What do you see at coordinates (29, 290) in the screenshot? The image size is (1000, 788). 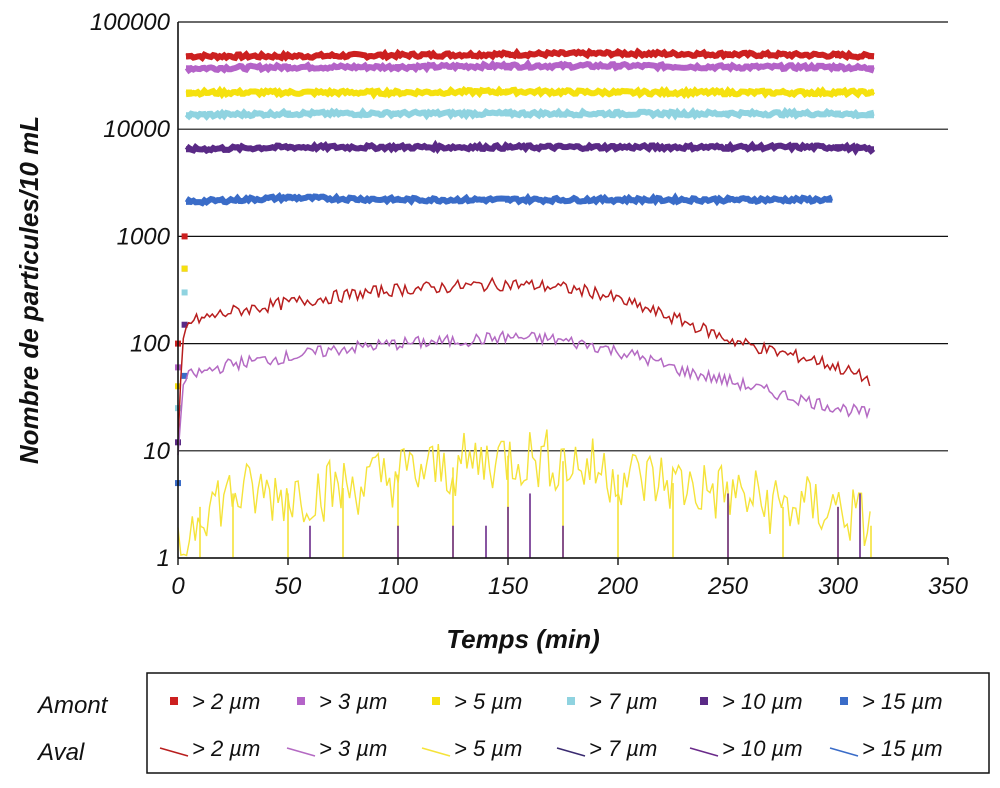 I see `y-axis-title: Nombre de particules/10 mL` at bounding box center [29, 290].